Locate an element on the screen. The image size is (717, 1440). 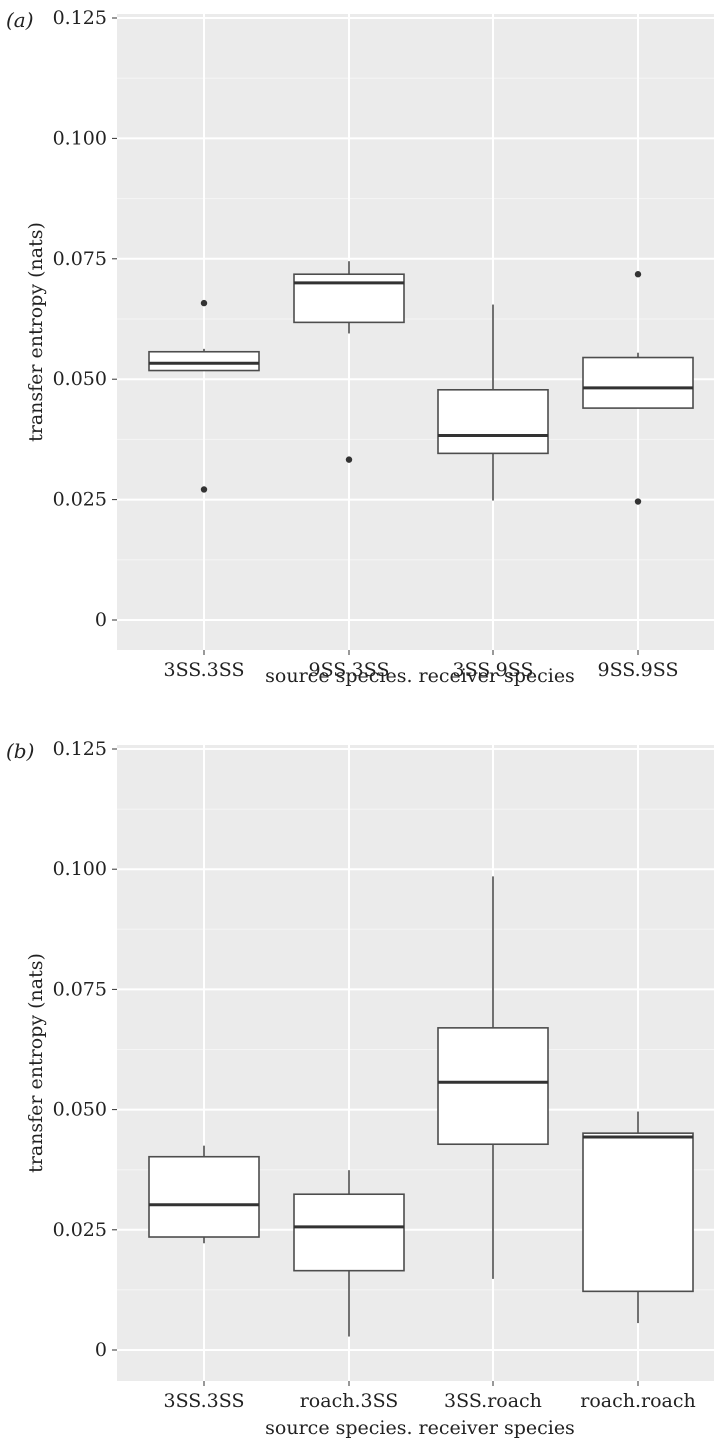
x-tick-label: 3SS.9SS is located at coordinates (493, 670).